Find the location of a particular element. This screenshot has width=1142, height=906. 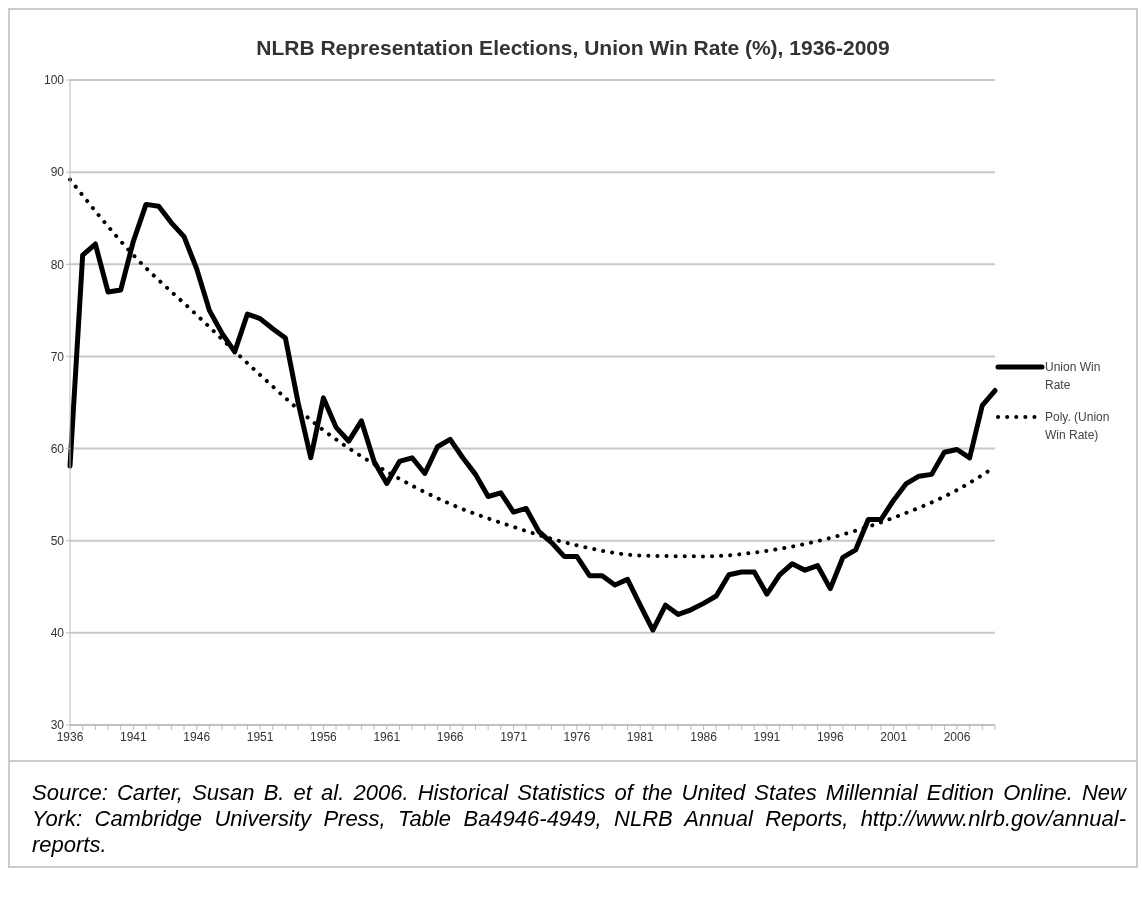

y-tick-label: 40 is located at coordinates (57, 633).